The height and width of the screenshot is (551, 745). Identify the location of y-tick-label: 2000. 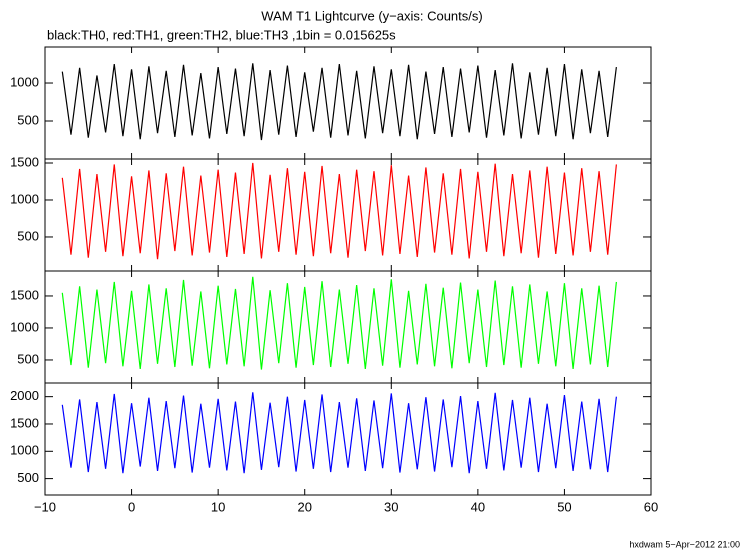
(24, 395).